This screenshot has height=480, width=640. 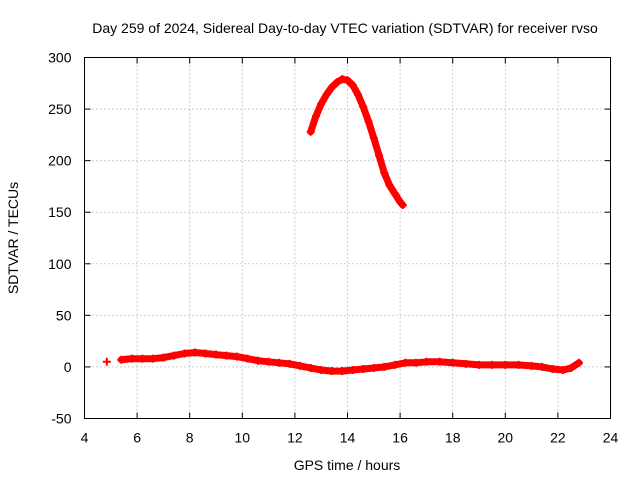 I want to click on x-tick-label: 22, so click(x=558, y=438).